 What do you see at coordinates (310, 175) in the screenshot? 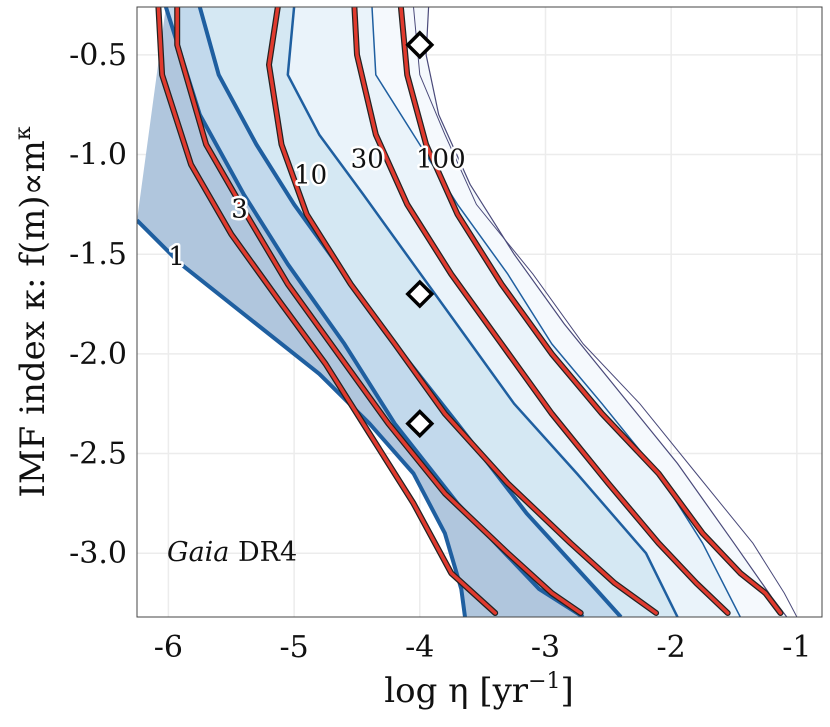
I see `contour-label-10: 10` at bounding box center [310, 175].